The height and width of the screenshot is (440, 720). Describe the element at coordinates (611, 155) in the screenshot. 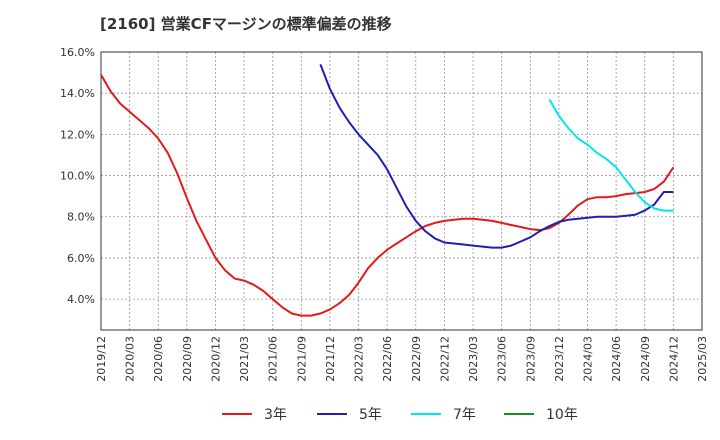

I see `series-line` at that location.